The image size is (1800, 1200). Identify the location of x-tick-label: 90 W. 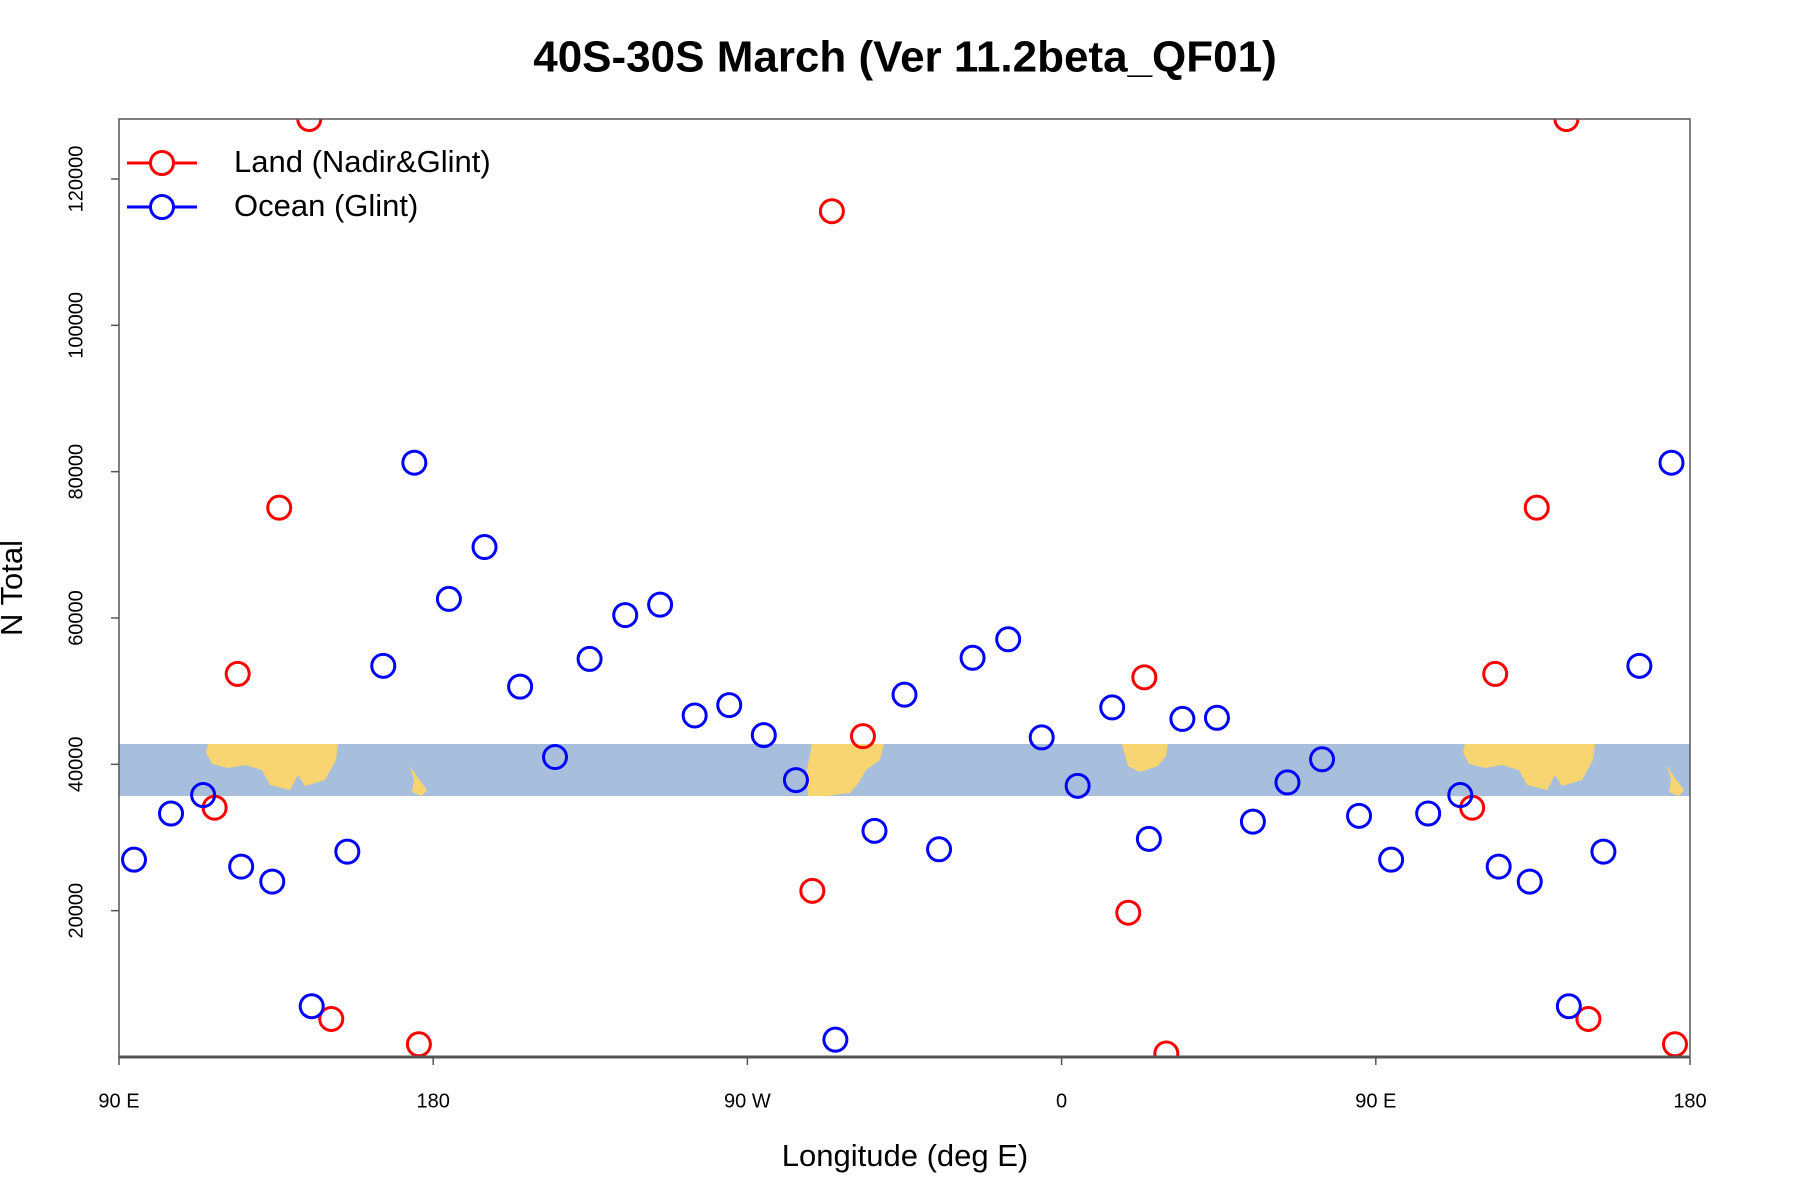
(747, 1101).